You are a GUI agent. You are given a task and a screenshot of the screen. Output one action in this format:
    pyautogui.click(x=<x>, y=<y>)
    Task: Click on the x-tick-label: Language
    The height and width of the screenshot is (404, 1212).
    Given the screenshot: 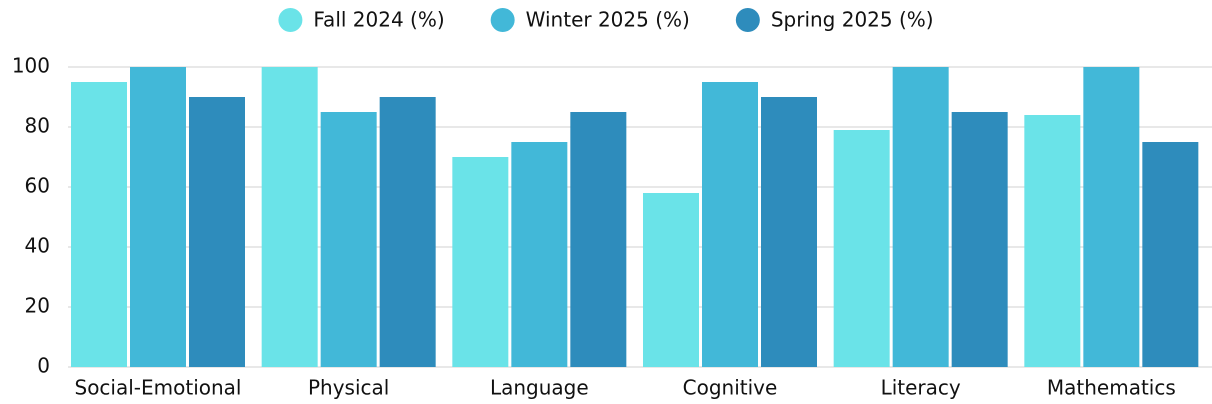 What is the action you would take?
    pyautogui.click(x=539, y=388)
    